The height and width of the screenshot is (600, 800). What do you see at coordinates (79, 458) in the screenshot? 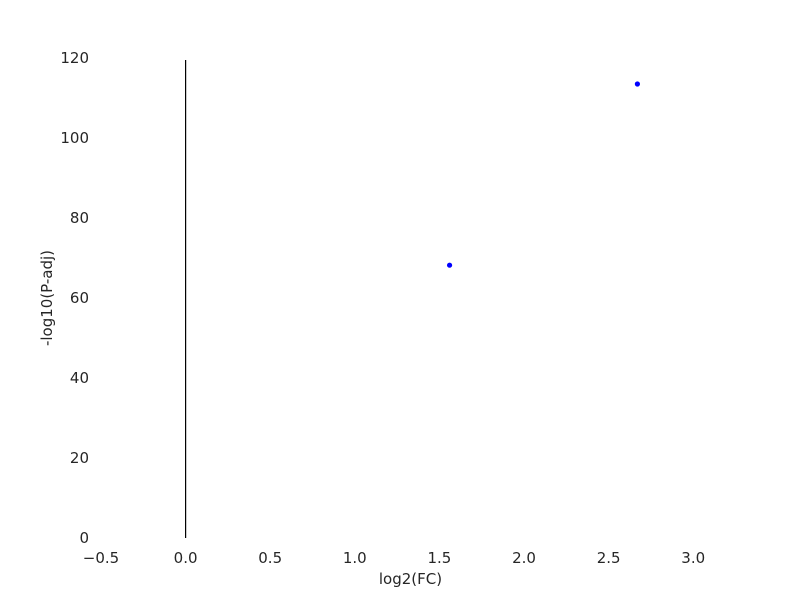
I see `y-tick-label: 20` at bounding box center [79, 458].